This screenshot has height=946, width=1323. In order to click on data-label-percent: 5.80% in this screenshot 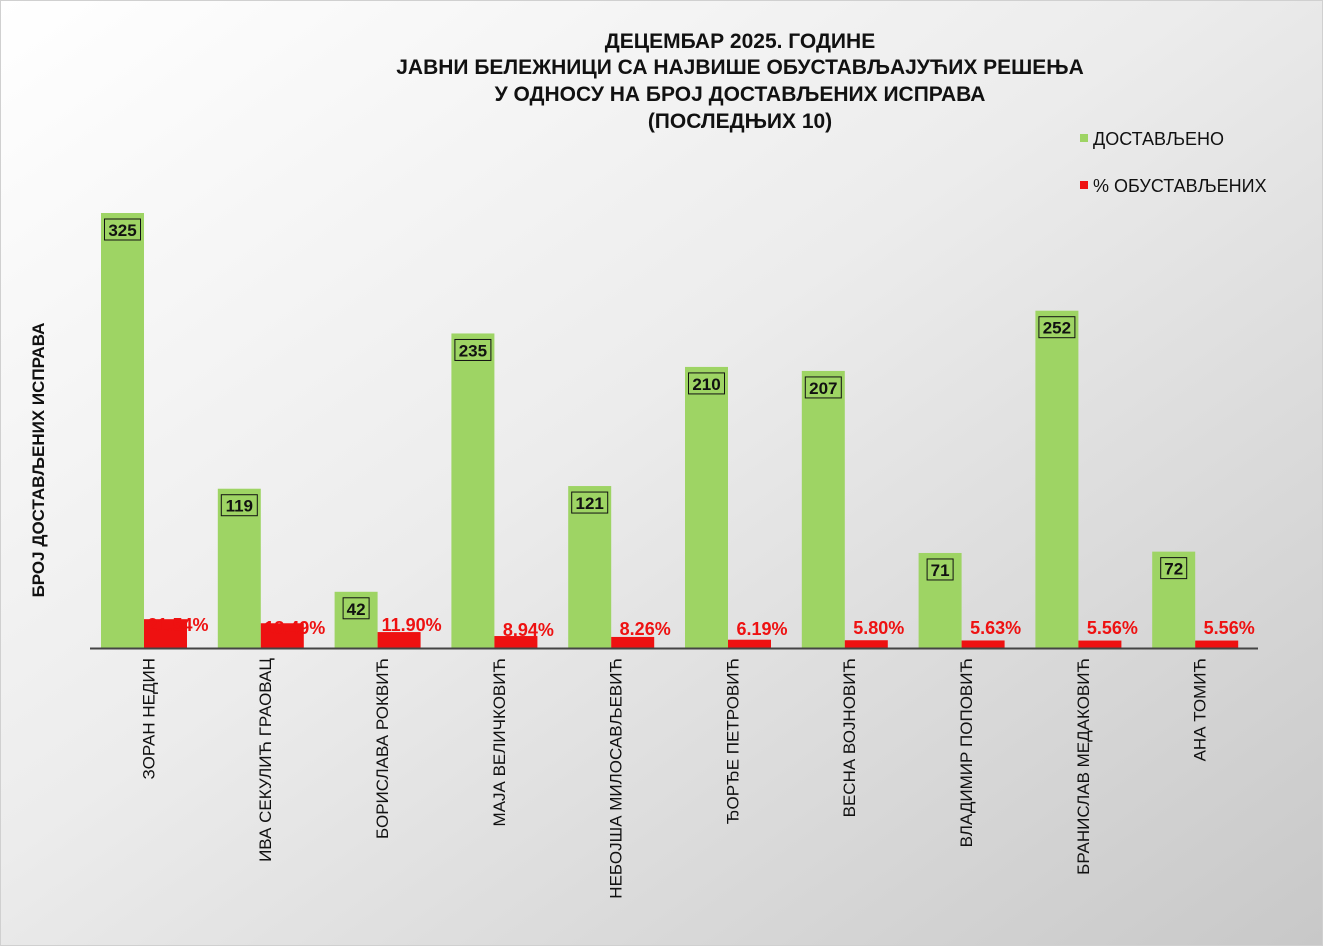, I will do `click(878, 628)`.